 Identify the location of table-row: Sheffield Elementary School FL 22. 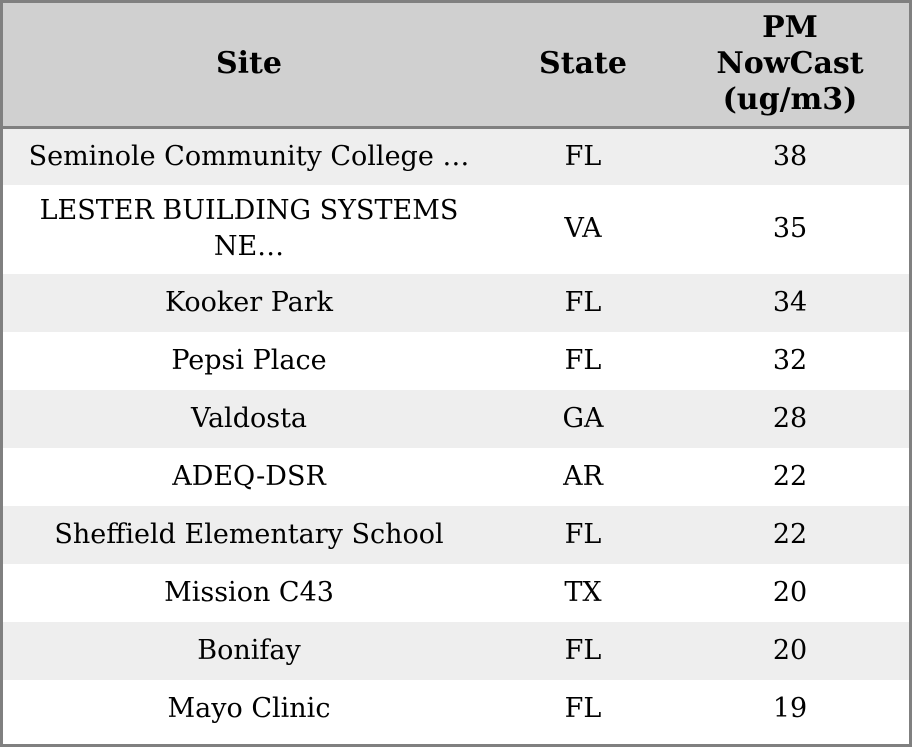
(456, 534).